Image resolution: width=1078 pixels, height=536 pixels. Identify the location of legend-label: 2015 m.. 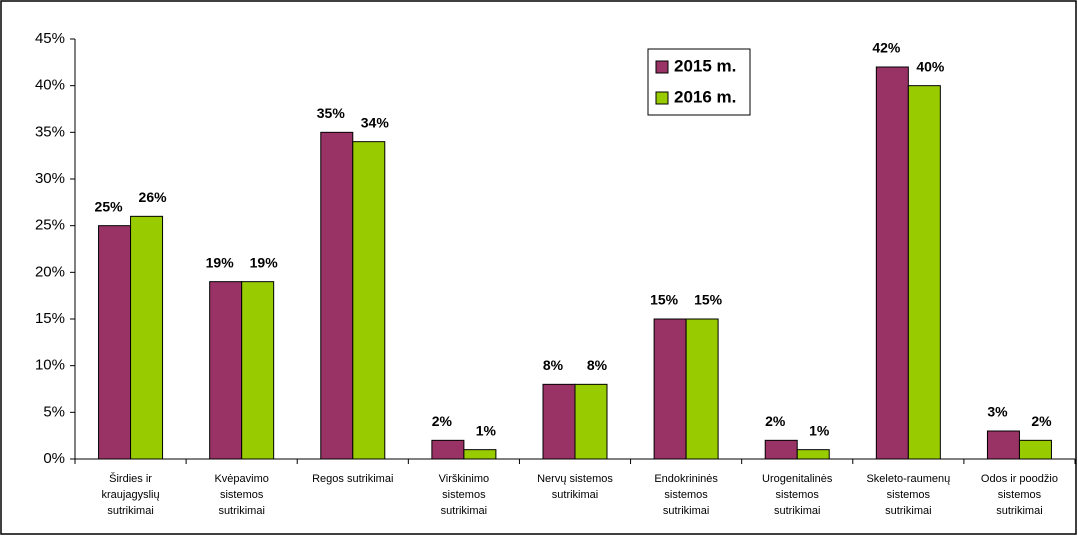
(705, 65).